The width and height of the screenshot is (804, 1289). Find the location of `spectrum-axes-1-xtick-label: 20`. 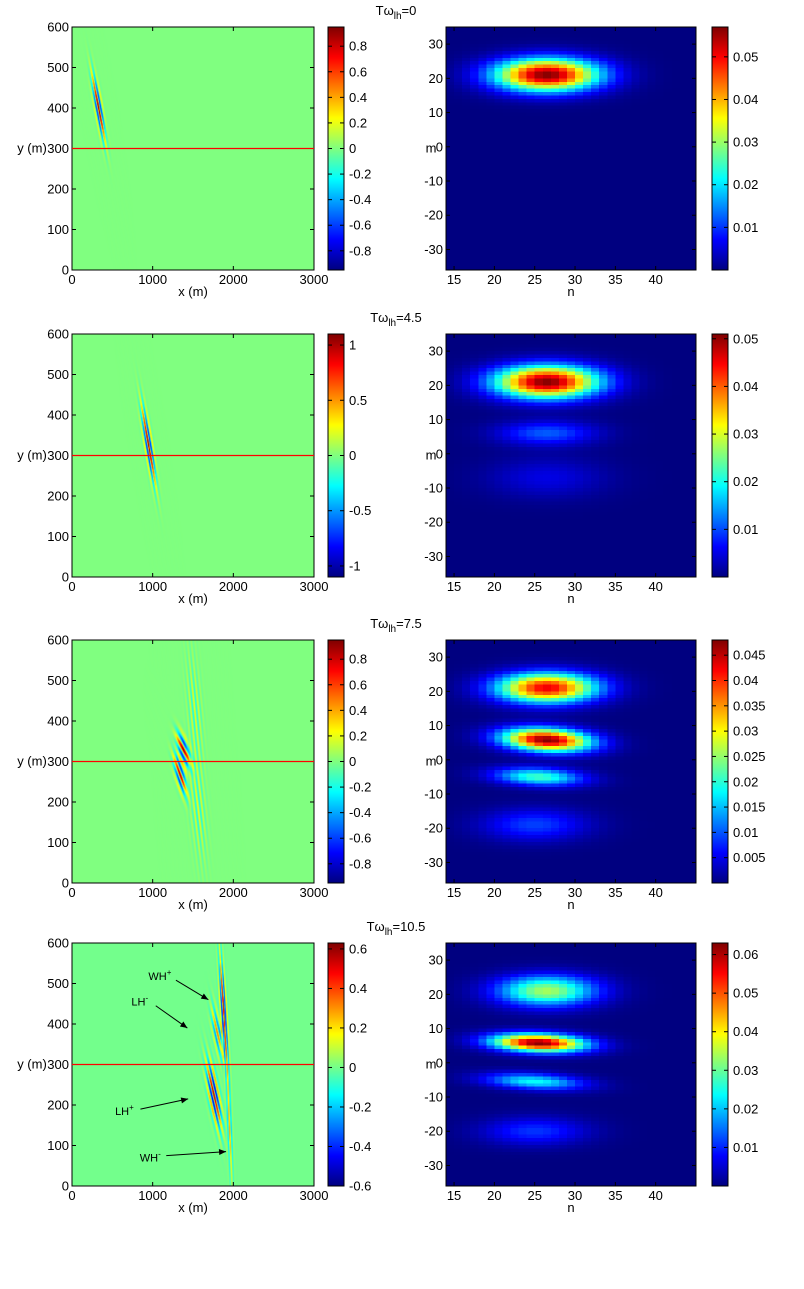

spectrum-axes-1-xtick-label: 20 is located at coordinates (494, 586).